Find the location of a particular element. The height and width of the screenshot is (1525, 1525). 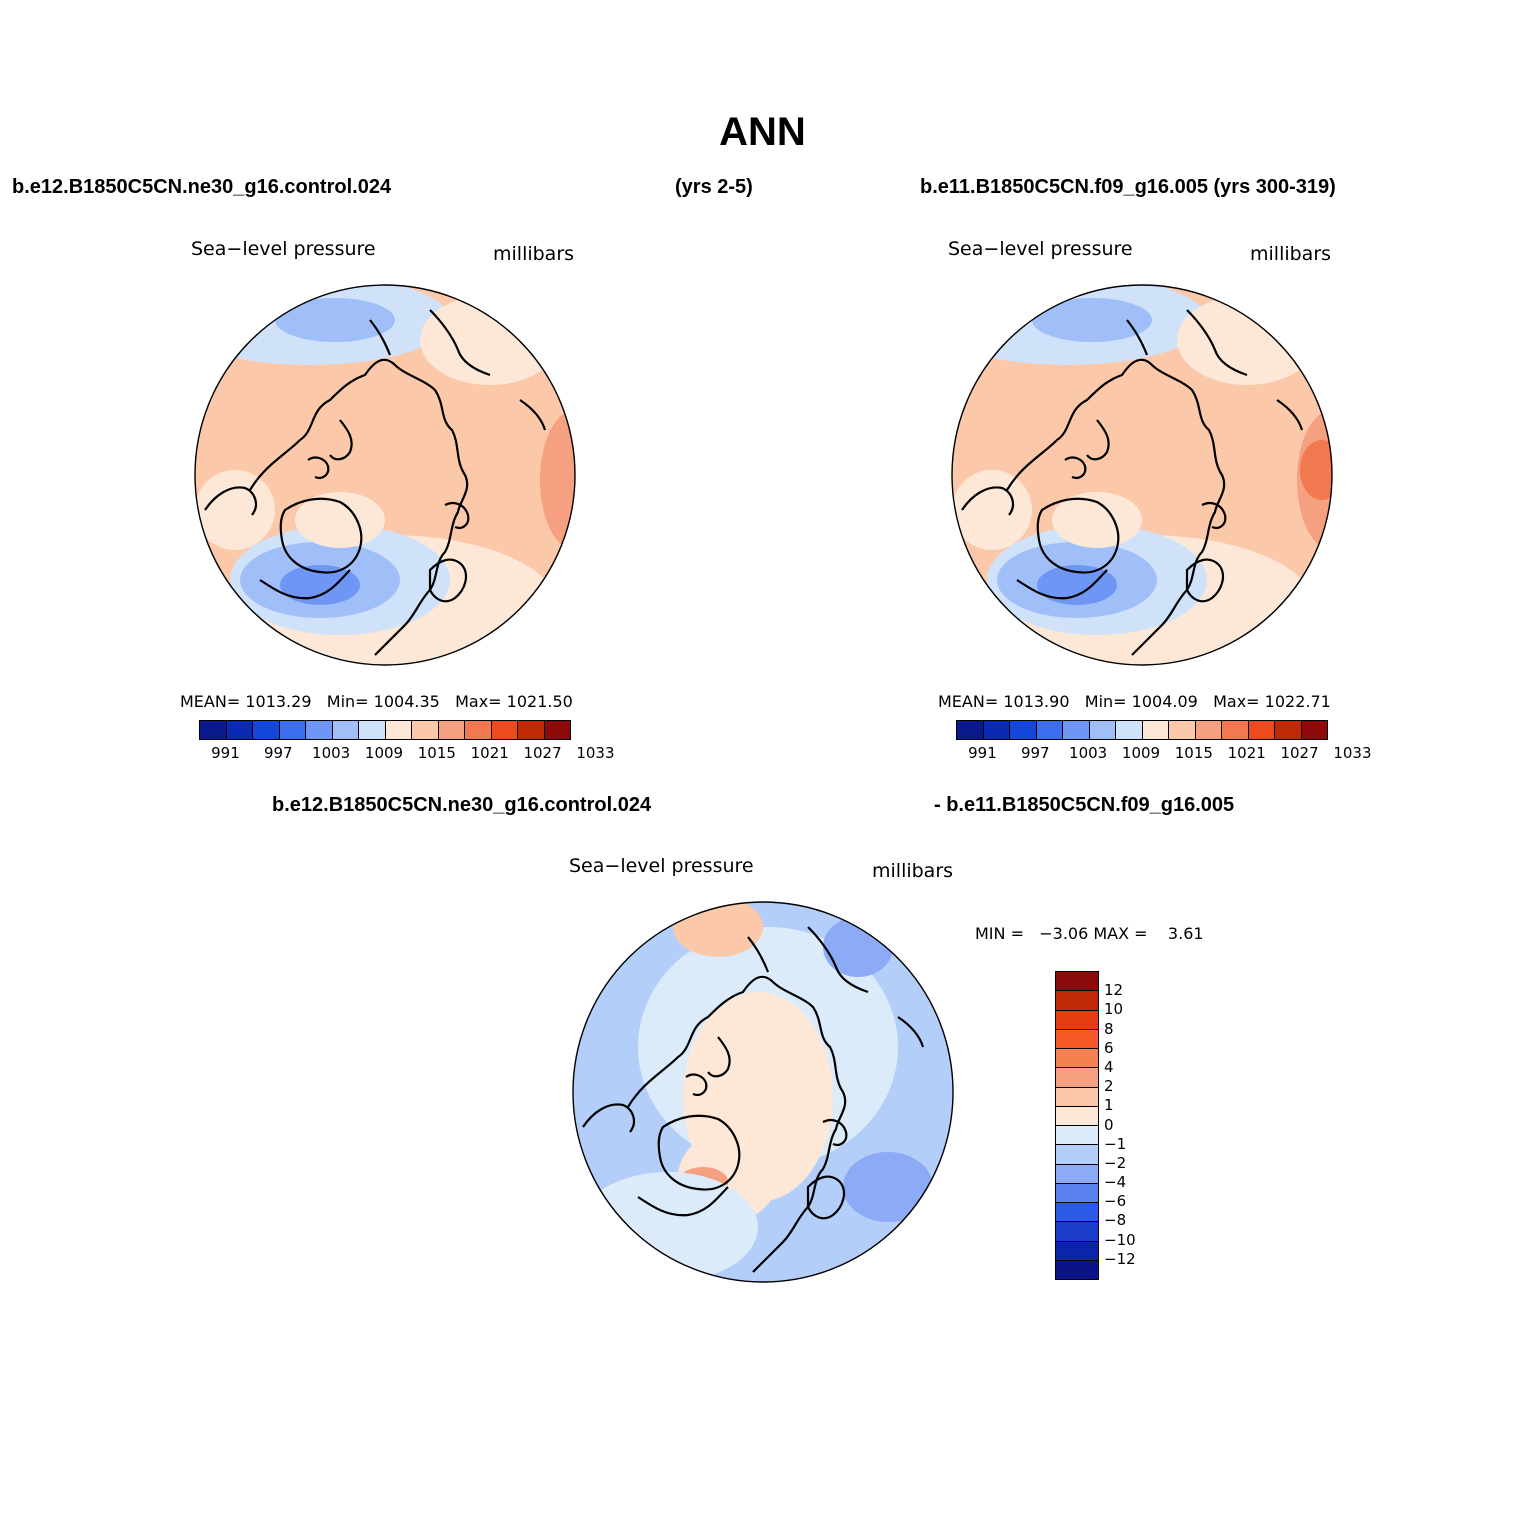

right-mean-label: MEAN= is located at coordinates (968, 701).